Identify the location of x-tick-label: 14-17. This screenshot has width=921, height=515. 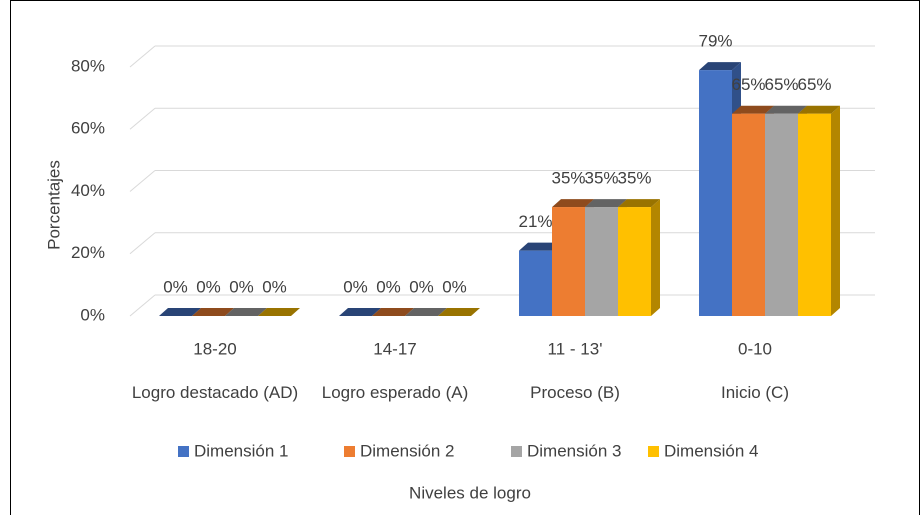
(394, 348).